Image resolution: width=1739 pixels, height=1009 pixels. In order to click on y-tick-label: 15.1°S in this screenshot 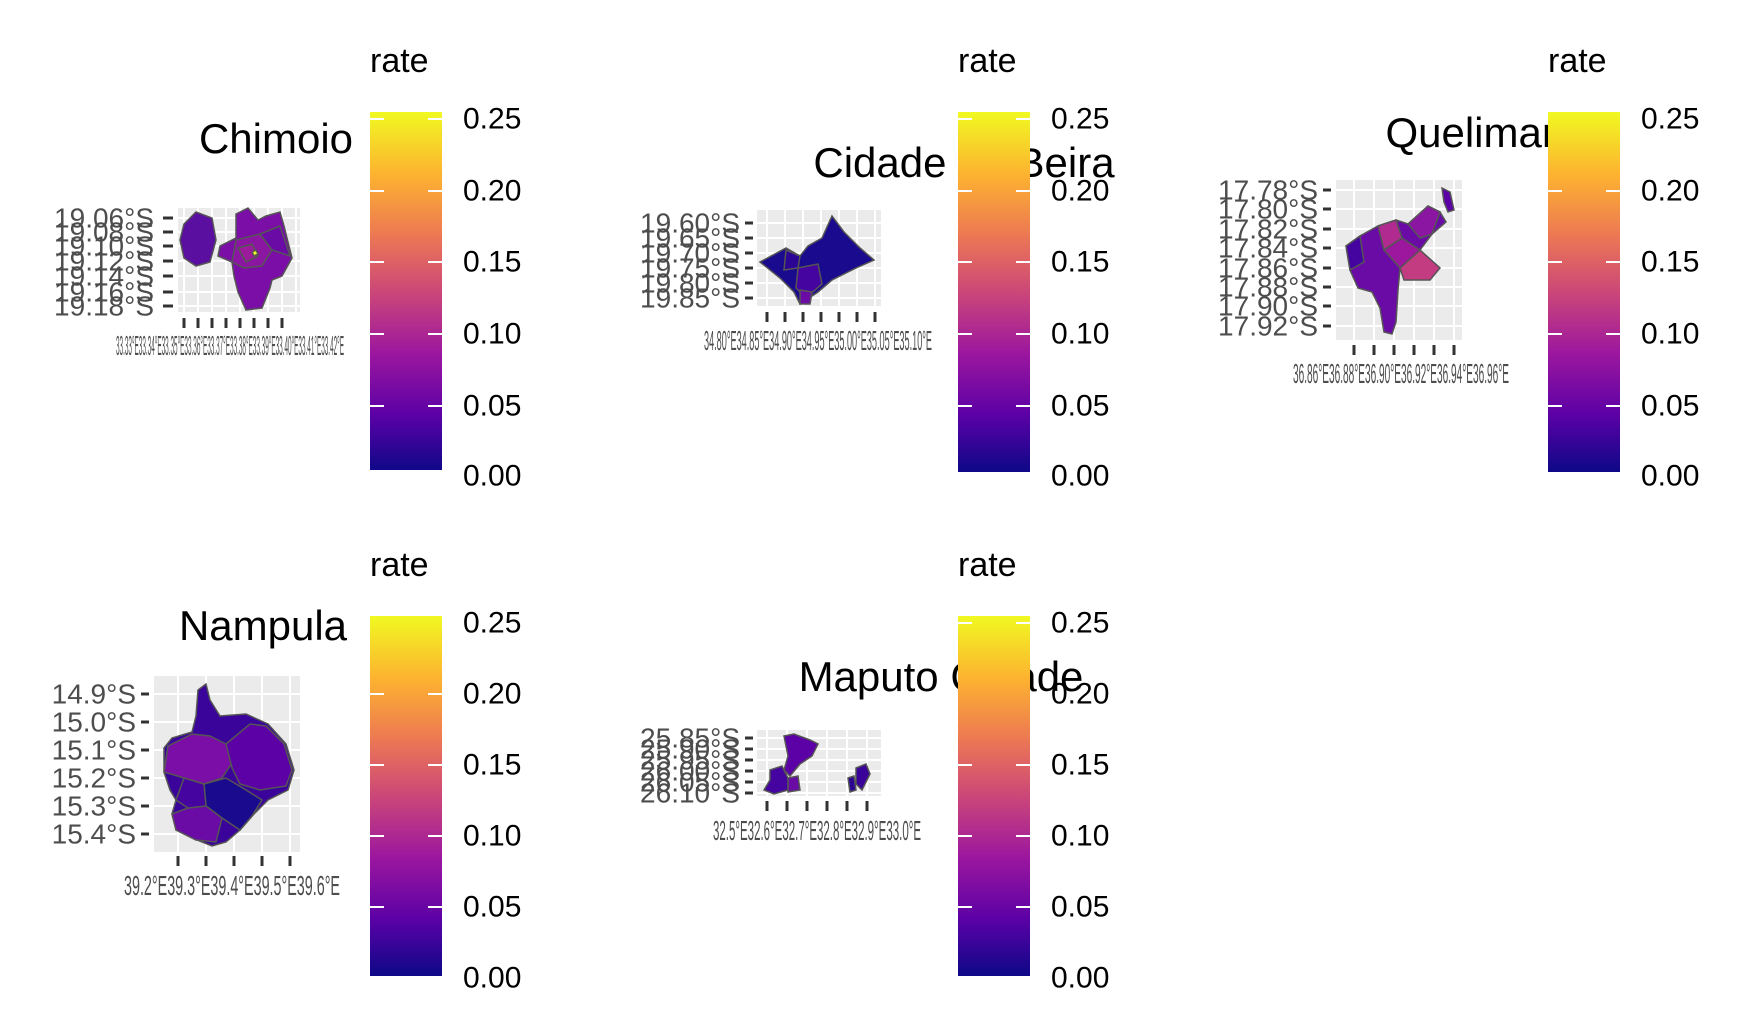, I will do `click(94, 750)`.